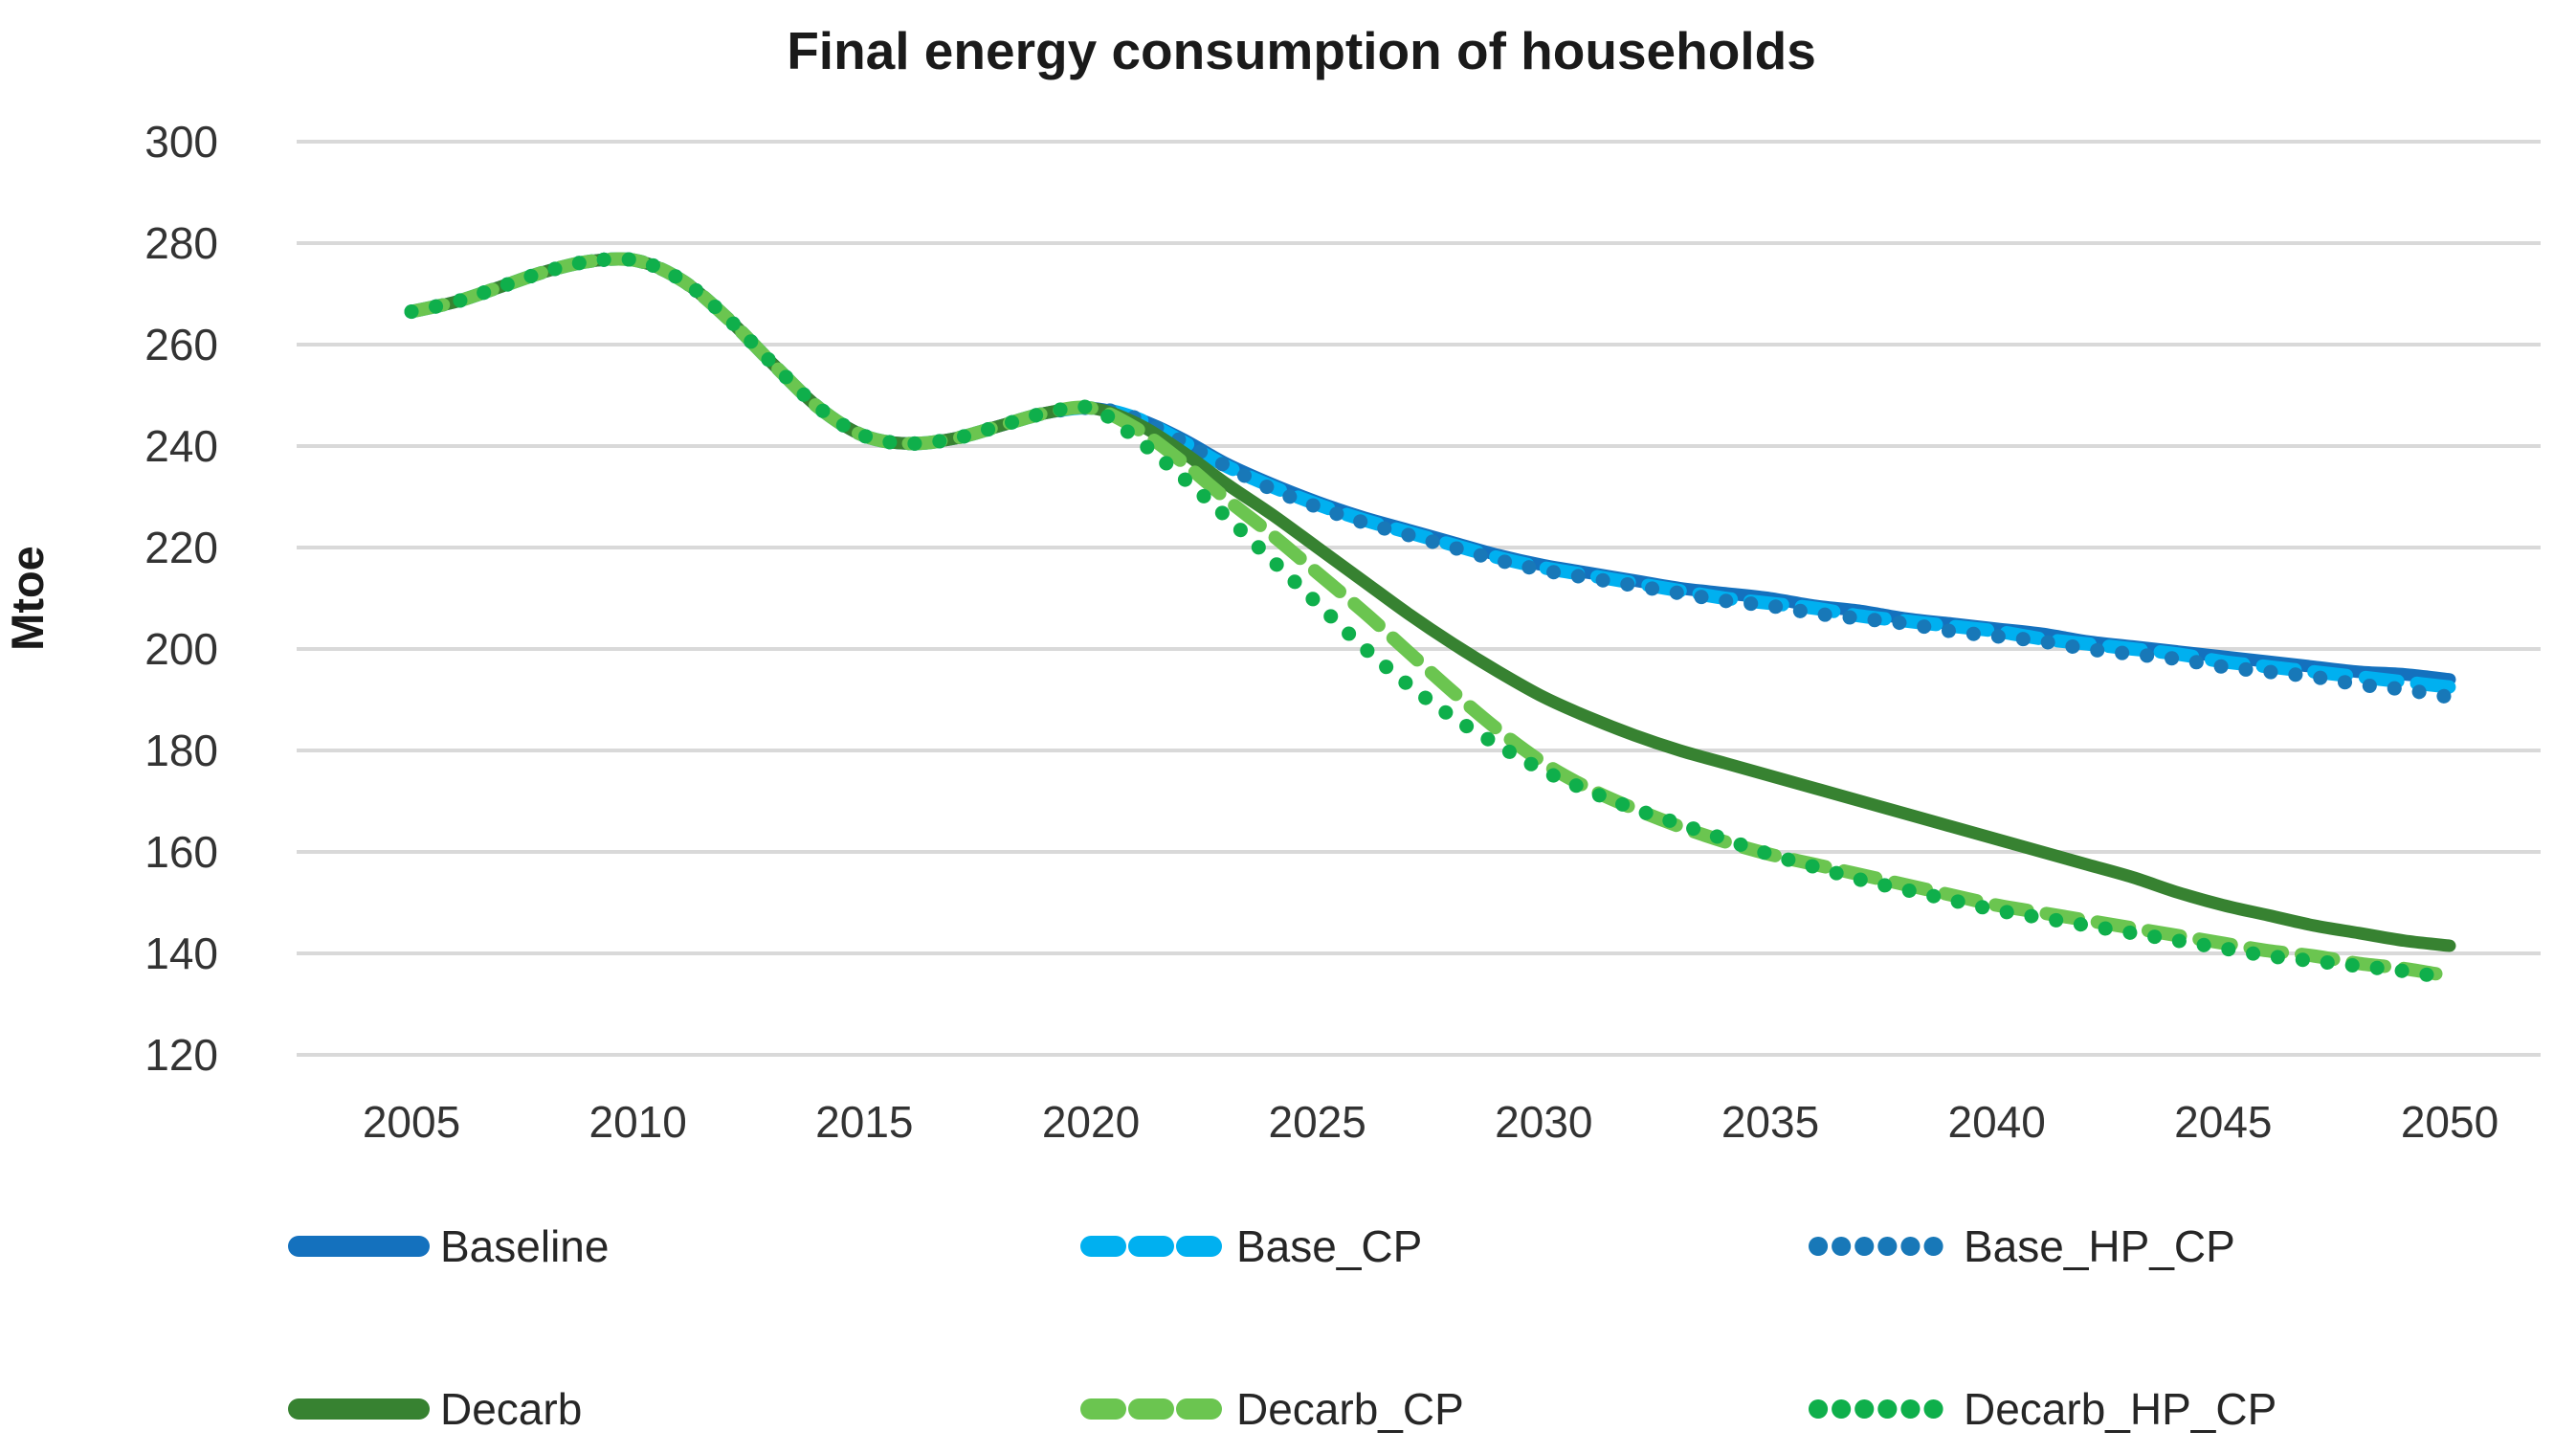  I want to click on legend-item-decarb-hp-cp: Decarb_HP_CP, so click(2043, 1409).